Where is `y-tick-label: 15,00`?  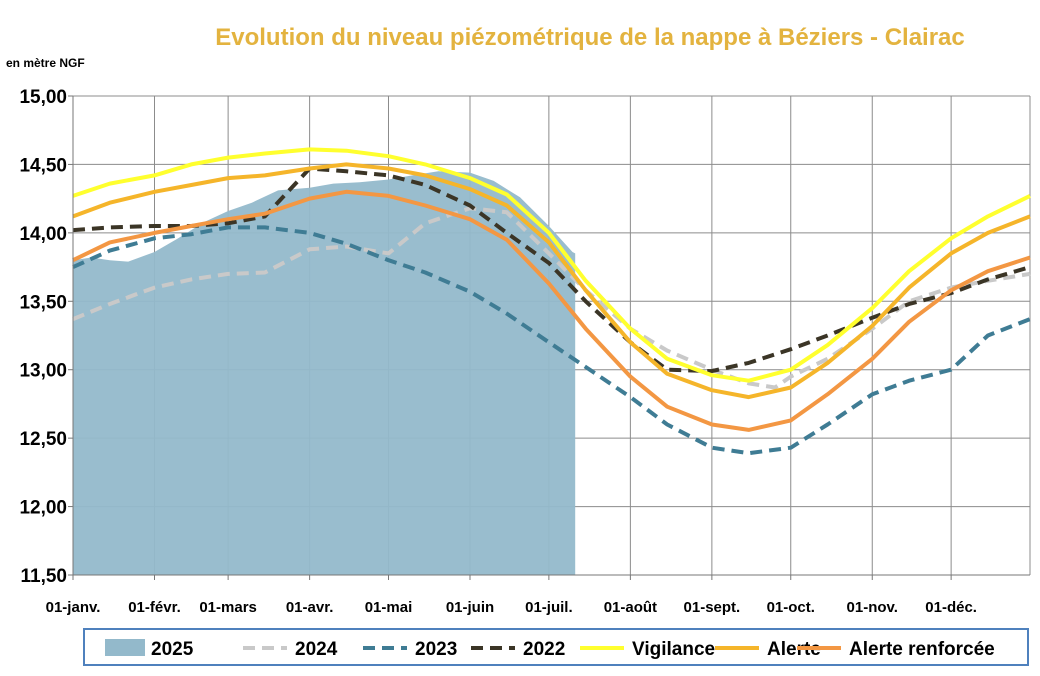
y-tick-label: 15,00 is located at coordinates (43, 97).